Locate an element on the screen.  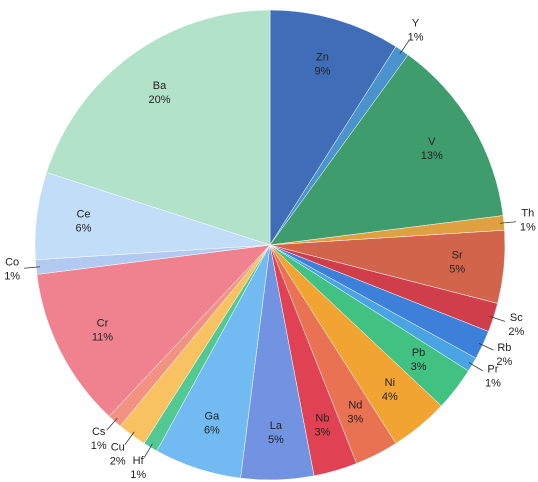
slice-label: Nb is located at coordinates (322, 418).